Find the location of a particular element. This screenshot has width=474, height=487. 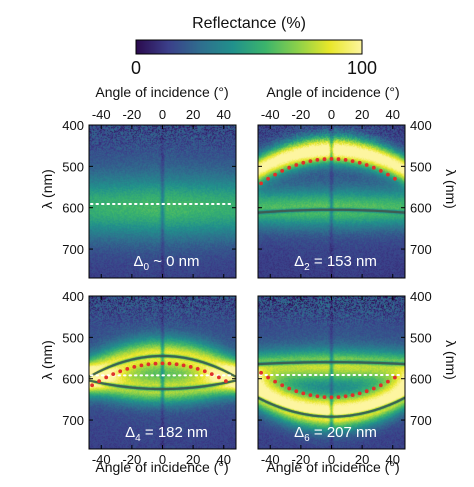

right-axis-title-bottom: λ (nm) is located at coordinates (451, 360).